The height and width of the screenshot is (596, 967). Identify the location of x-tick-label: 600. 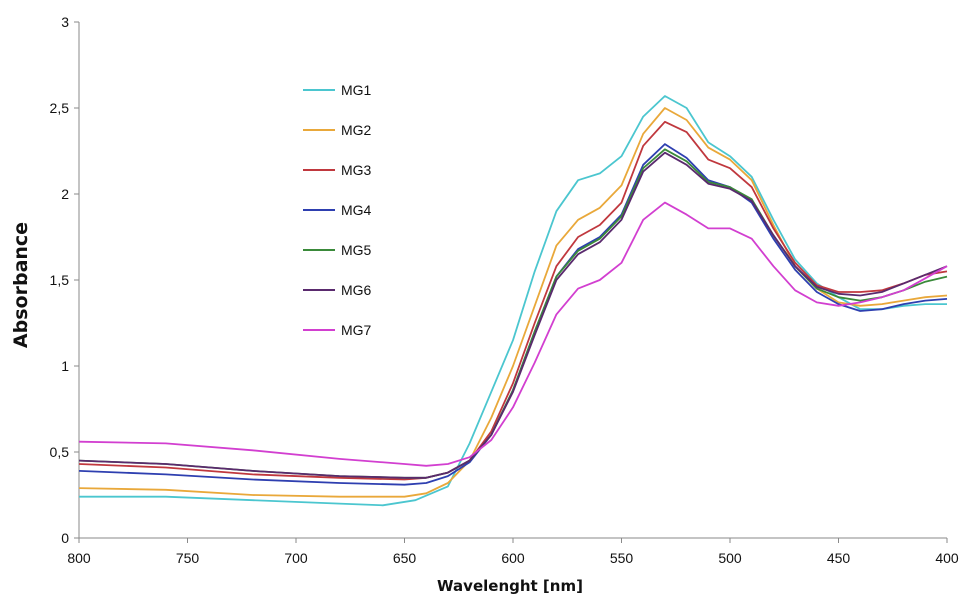
(513, 558).